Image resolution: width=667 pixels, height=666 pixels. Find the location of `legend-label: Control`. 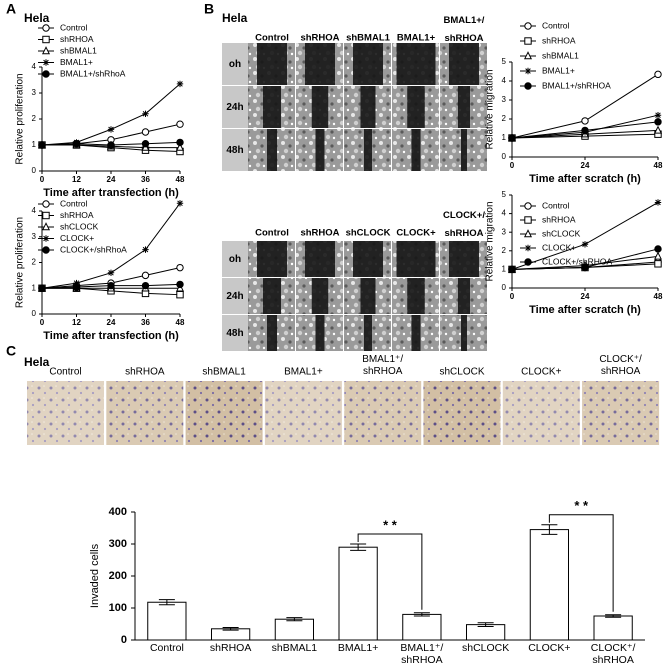

legend-label: Control is located at coordinates (556, 25).